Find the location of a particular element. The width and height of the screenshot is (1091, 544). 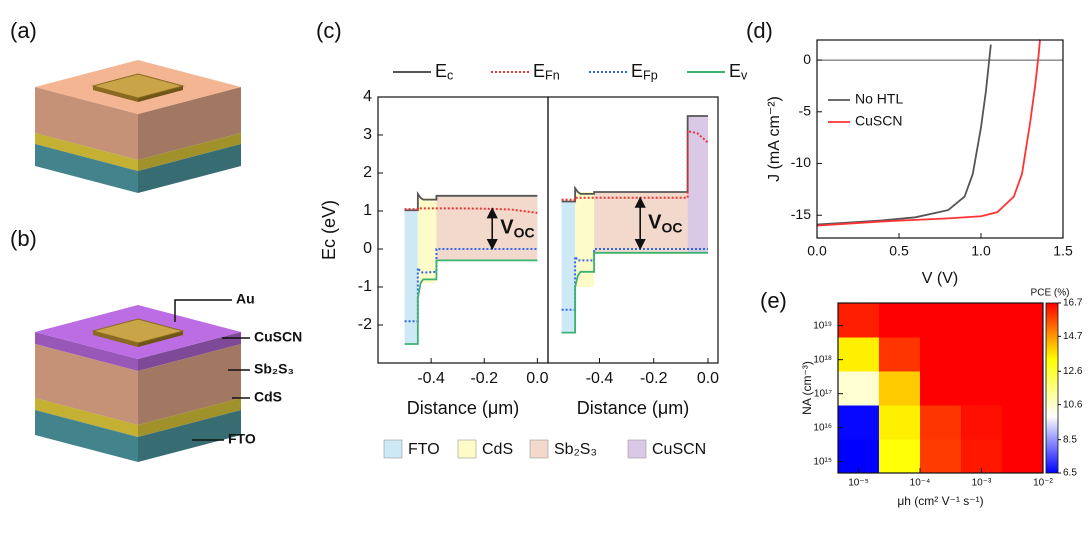

x-tick-label: 10⁻³ is located at coordinates (982, 483).